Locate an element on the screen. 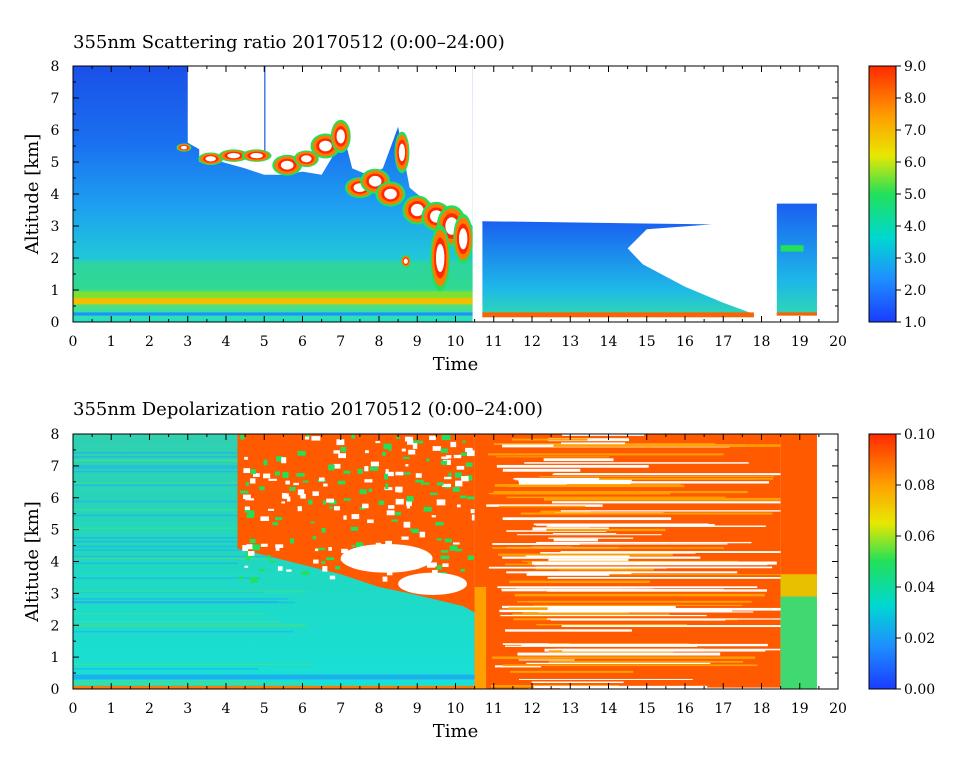  late-segment-upper is located at coordinates (798, 506).